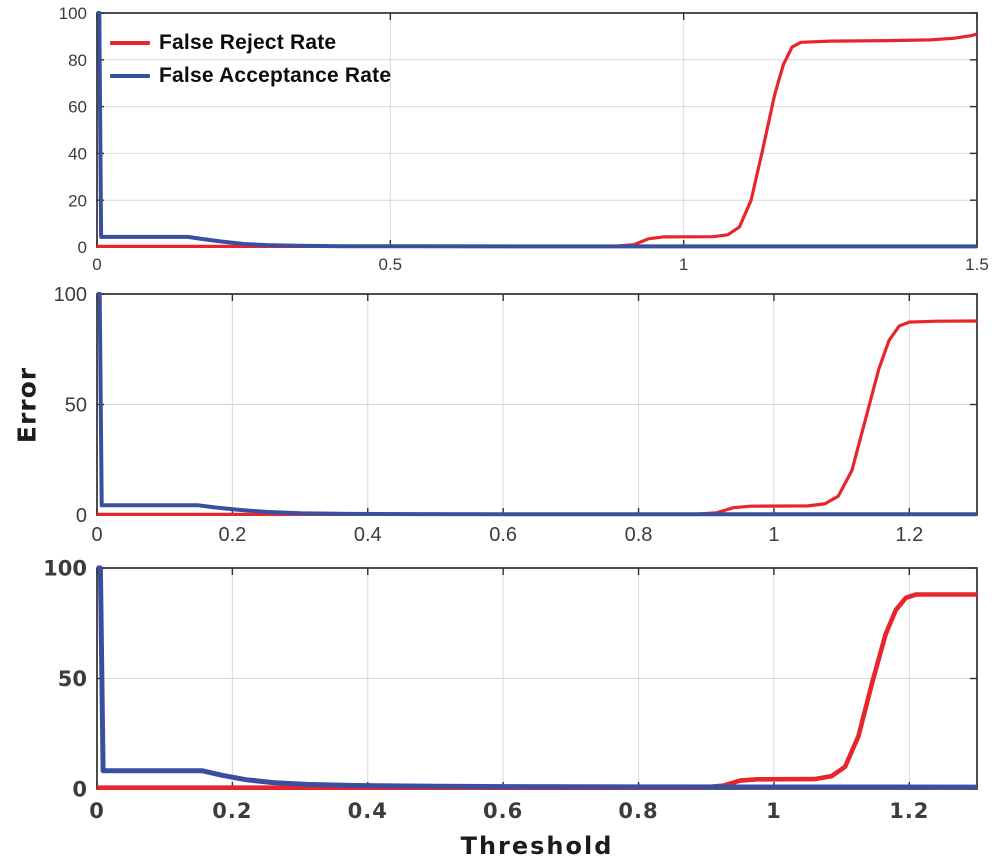  Describe the element at coordinates (82, 247) in the screenshot. I see `subplot-1-ytick-label: 0` at that location.